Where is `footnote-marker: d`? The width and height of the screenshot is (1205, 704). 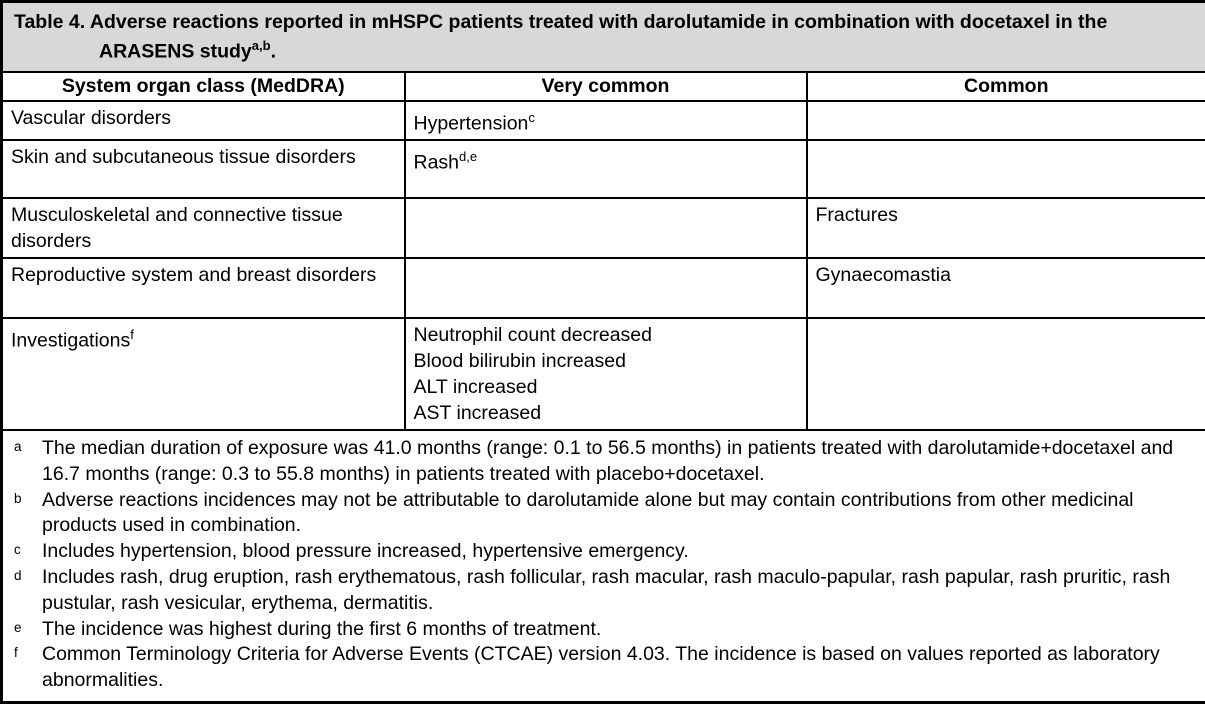
footnote-marker: d is located at coordinates (26, 575).